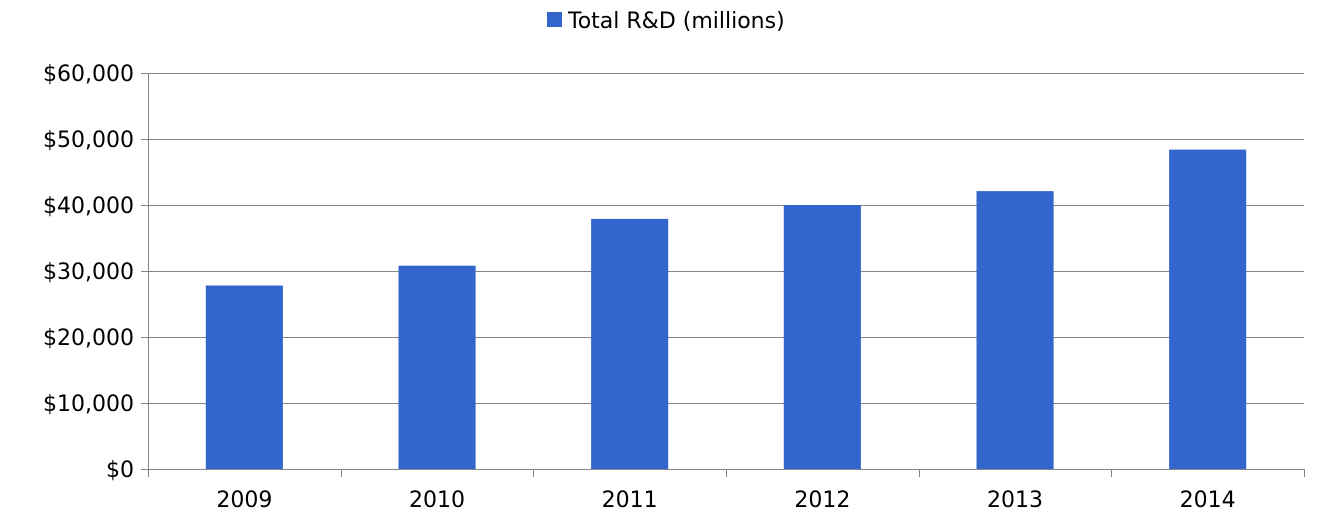  What do you see at coordinates (822, 337) in the screenshot?
I see `bar-2012` at bounding box center [822, 337].